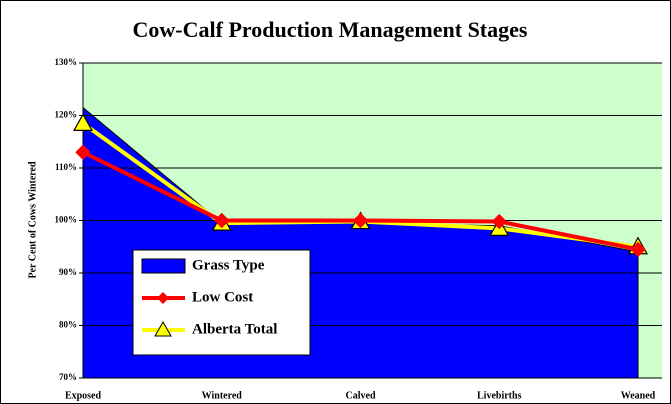 Image resolution: width=671 pixels, height=404 pixels. What do you see at coordinates (83, 395) in the screenshot?
I see `x-tick-label: Exposed` at bounding box center [83, 395].